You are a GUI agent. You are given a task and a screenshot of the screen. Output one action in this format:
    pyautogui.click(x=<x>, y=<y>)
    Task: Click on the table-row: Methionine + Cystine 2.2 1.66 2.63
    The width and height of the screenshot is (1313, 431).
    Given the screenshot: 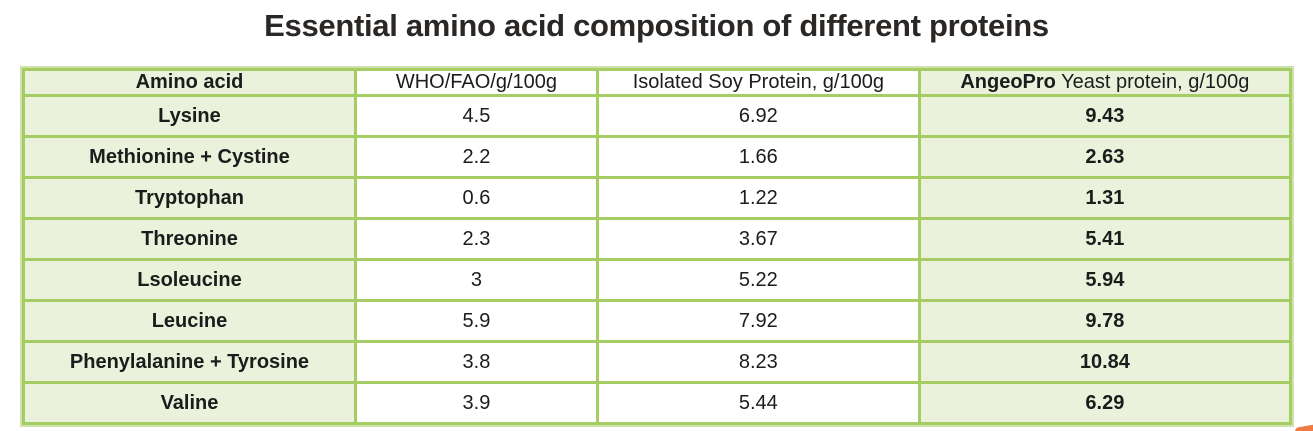 What is the action you would take?
    pyautogui.click(x=657, y=157)
    